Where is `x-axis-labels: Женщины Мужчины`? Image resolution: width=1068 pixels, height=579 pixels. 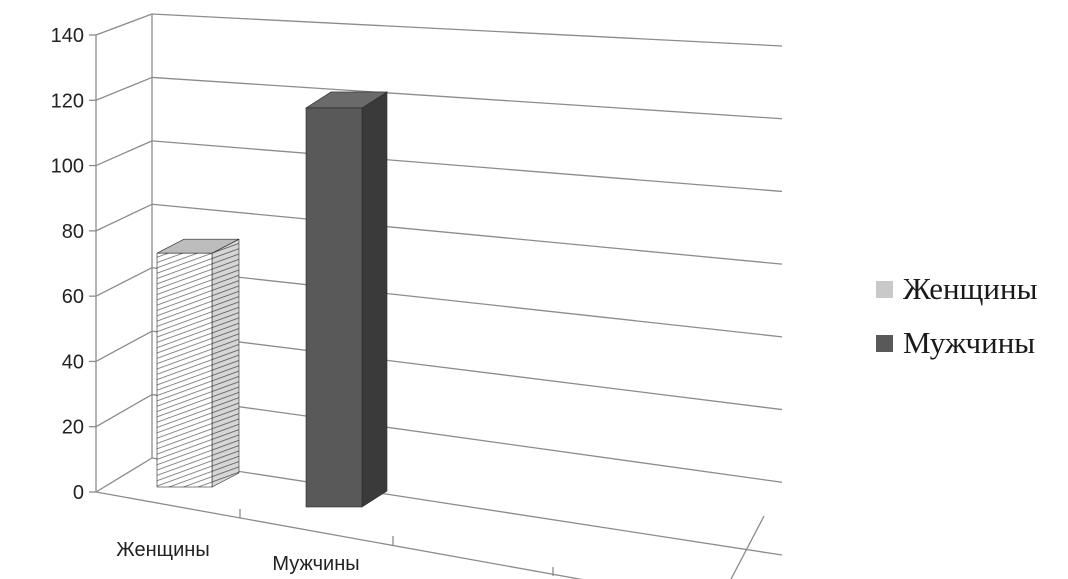
x-axis-labels: Женщины Мужчины is located at coordinates (237, 557).